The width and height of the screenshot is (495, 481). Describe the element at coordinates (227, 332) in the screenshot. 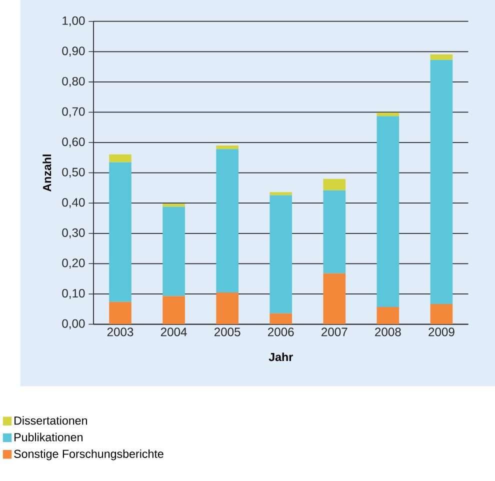

I see `x-tick-label: 2005` at that location.